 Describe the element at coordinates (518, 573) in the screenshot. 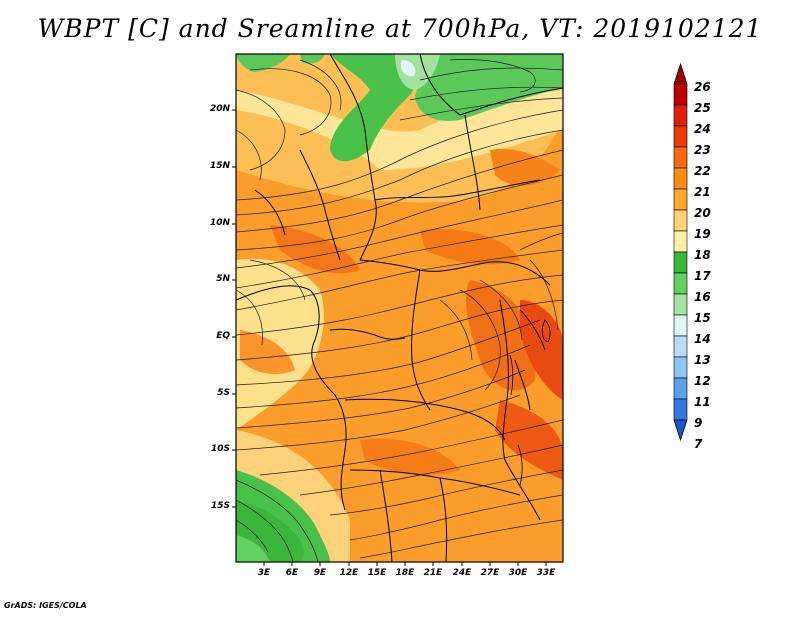

I see `lon-label: 30E` at that location.